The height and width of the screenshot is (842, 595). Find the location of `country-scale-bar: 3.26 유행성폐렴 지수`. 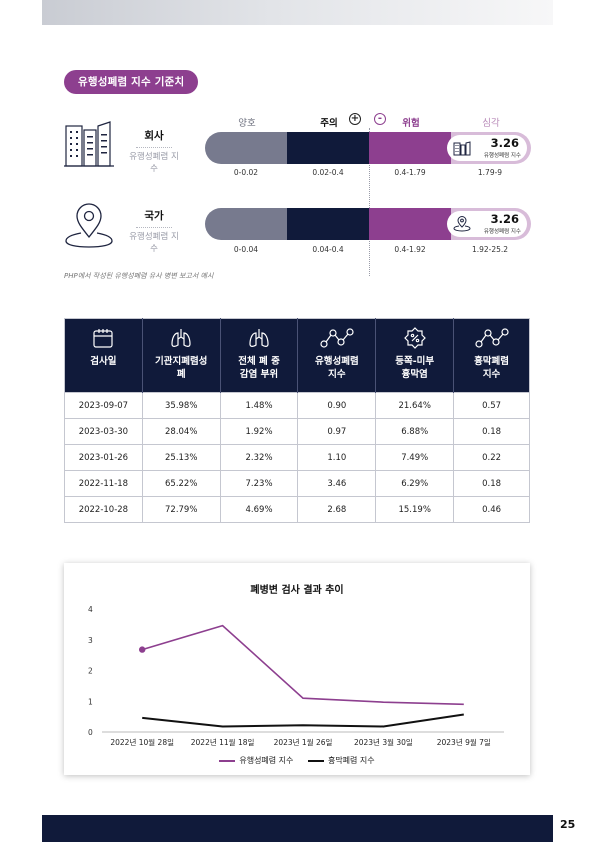

country-scale-bar: 3.26 유행성폐렴 지수 is located at coordinates (368, 224).